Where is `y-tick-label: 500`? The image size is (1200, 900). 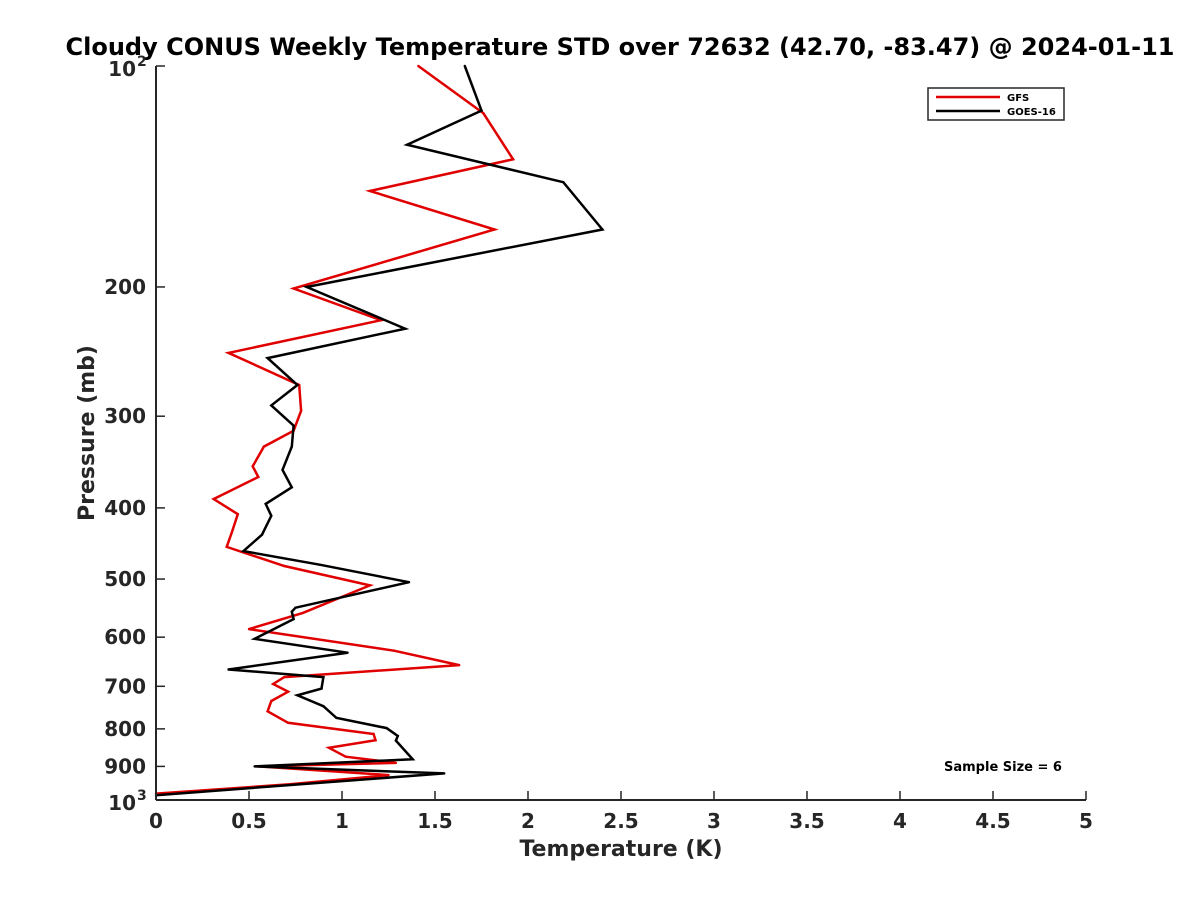 y-tick-label: 500 is located at coordinates (125, 579).